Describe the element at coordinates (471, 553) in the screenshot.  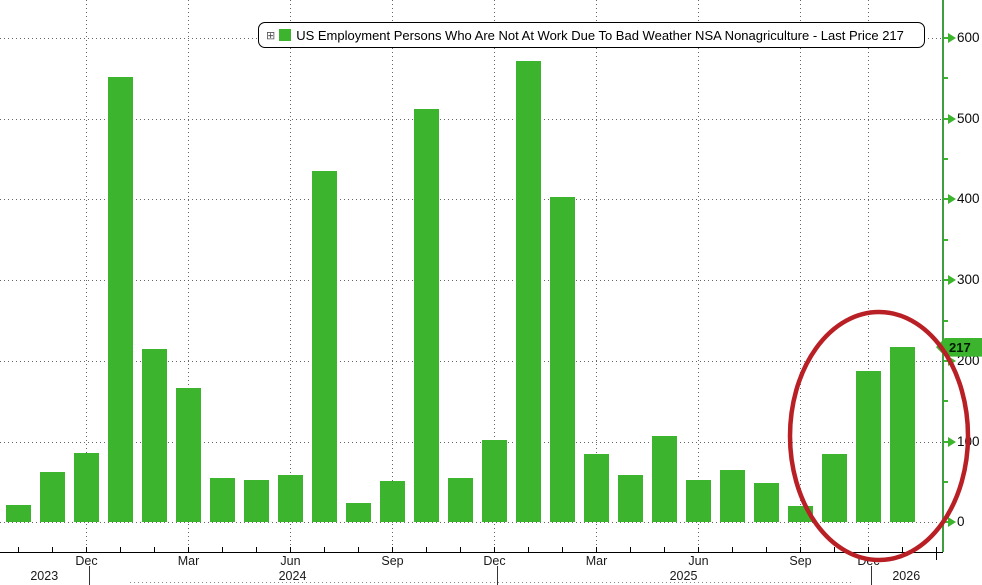
I see `x-axis-line` at that location.